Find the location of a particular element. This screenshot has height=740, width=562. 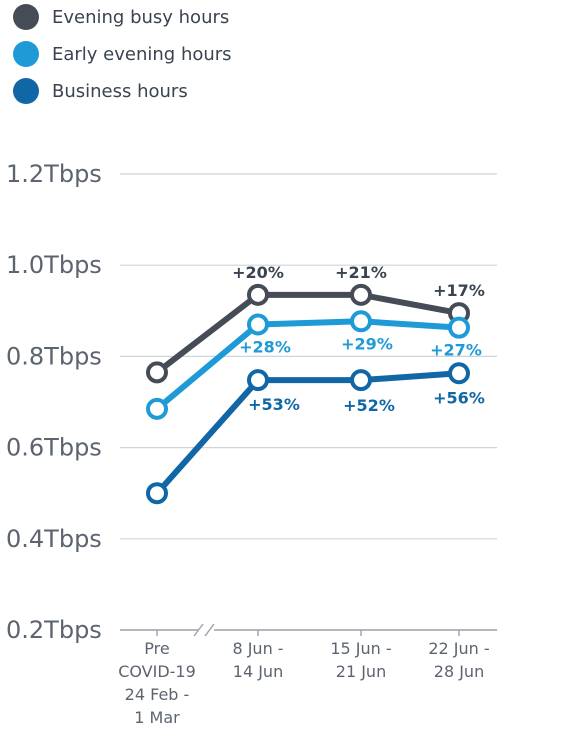

x-tick-label: Pre is located at coordinates (156, 648).